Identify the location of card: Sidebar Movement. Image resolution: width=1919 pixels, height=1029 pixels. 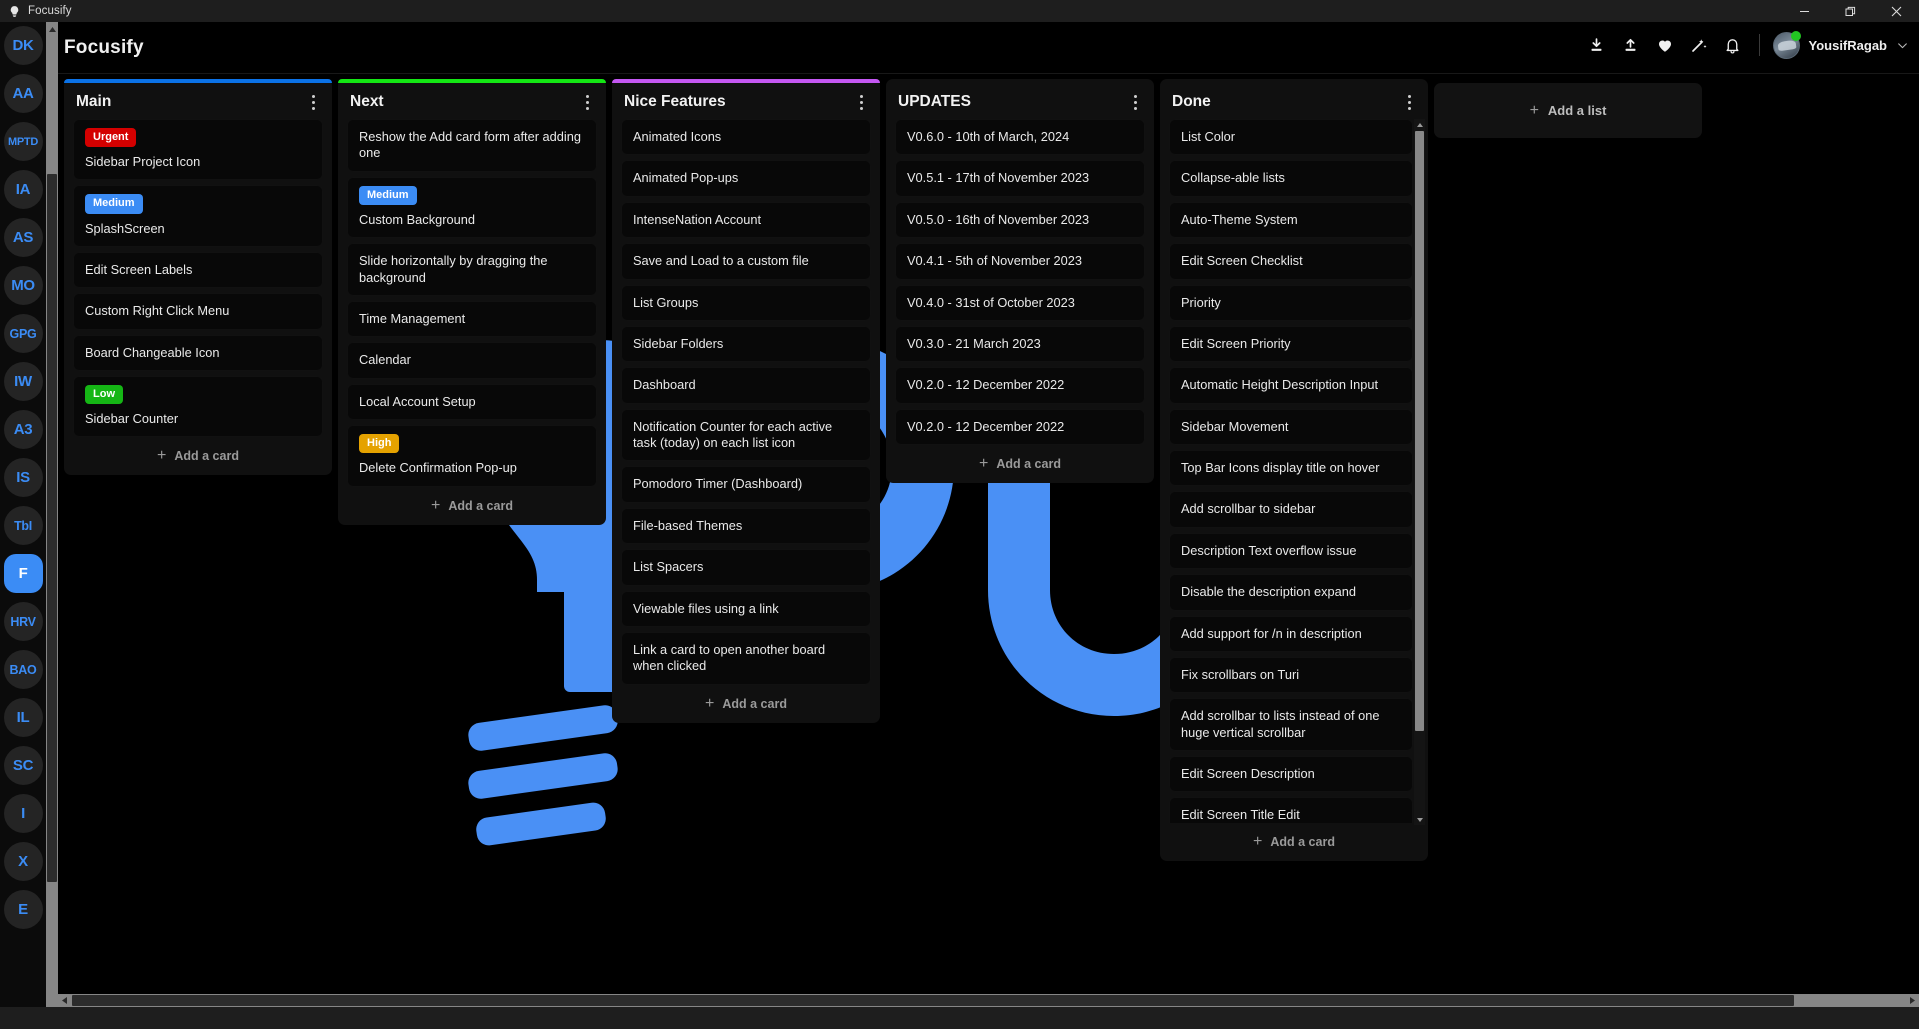
(1291, 426).